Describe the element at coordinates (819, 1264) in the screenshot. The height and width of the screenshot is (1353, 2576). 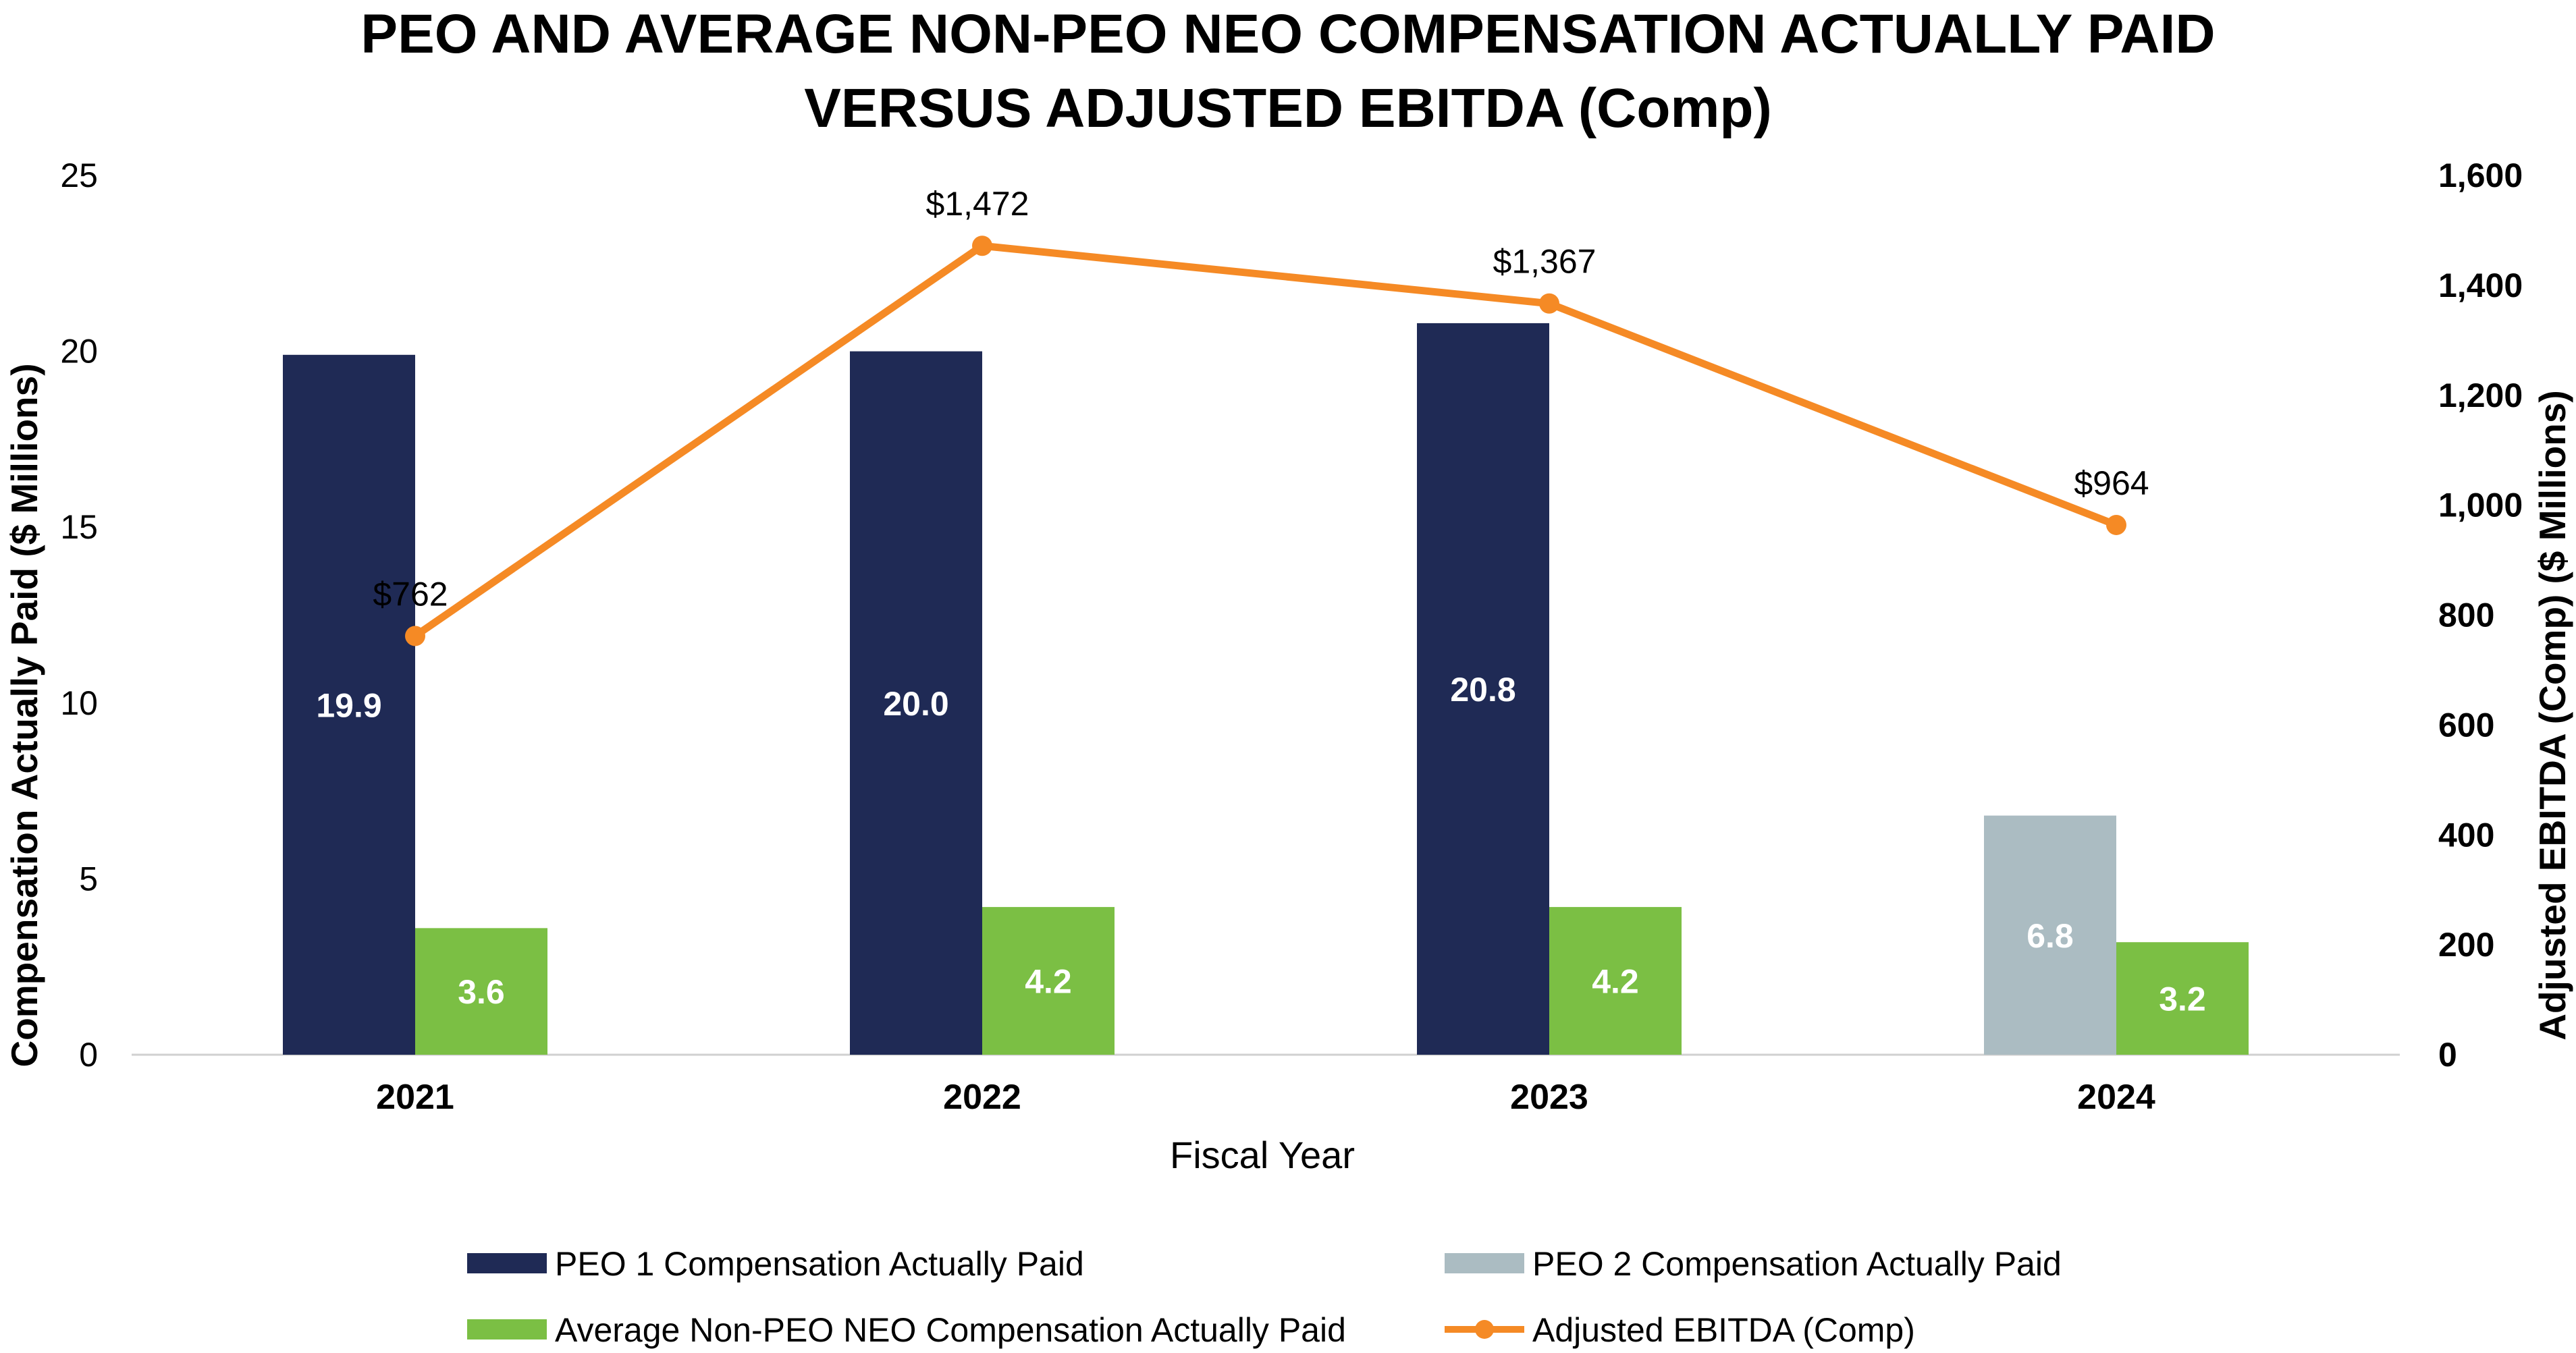
I see `legend-label-peo1: PEO 1 Compensation Actually Paid` at that location.